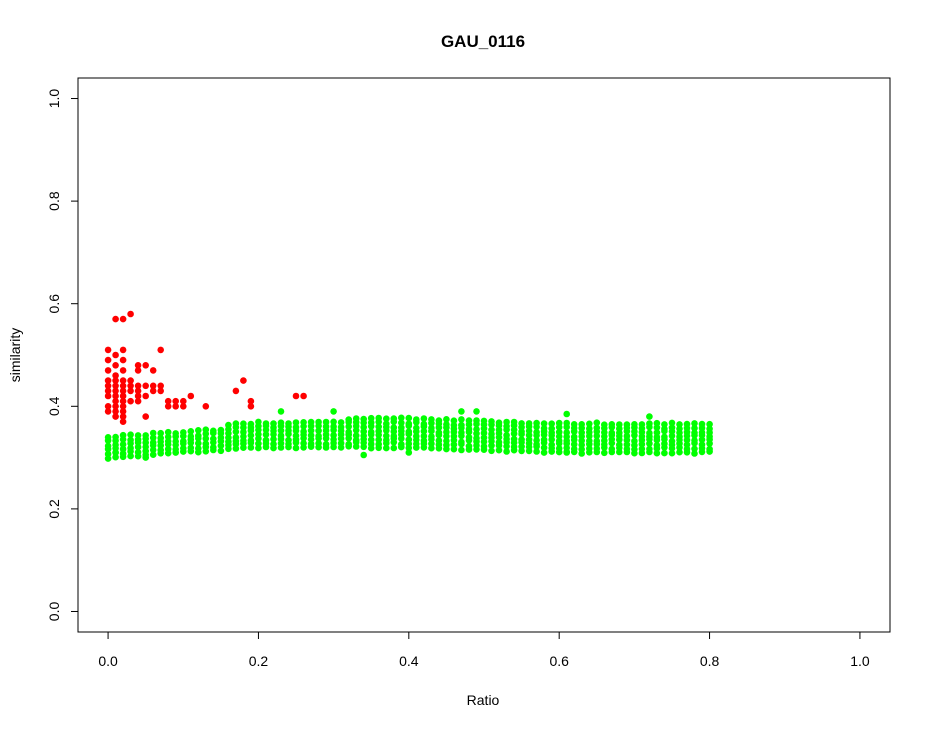  Describe the element at coordinates (54, 201) in the screenshot. I see `y-tick-label: 0.8` at that location.